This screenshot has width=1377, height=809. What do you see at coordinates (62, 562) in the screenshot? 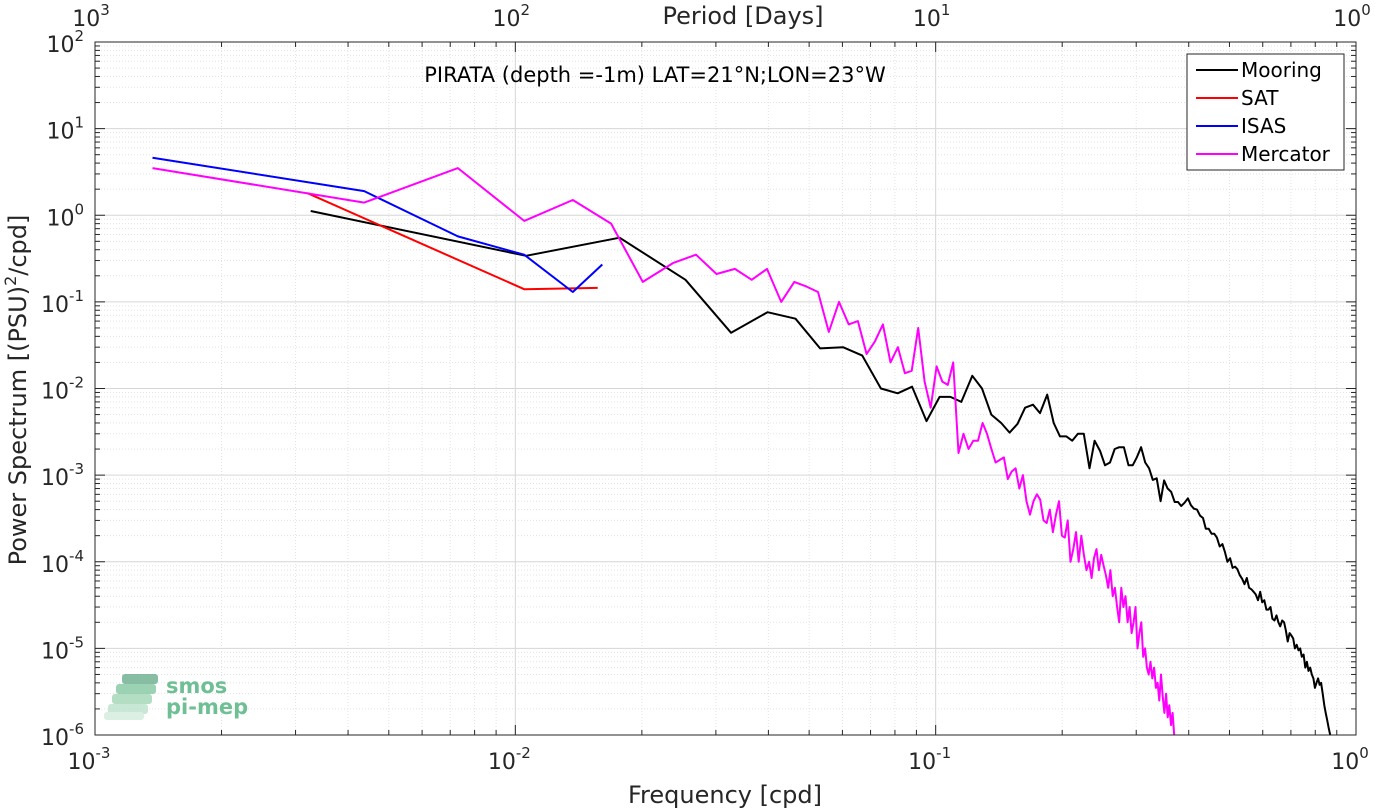
I see `y-tick-label: 10⁻⁴` at bounding box center [62, 562].